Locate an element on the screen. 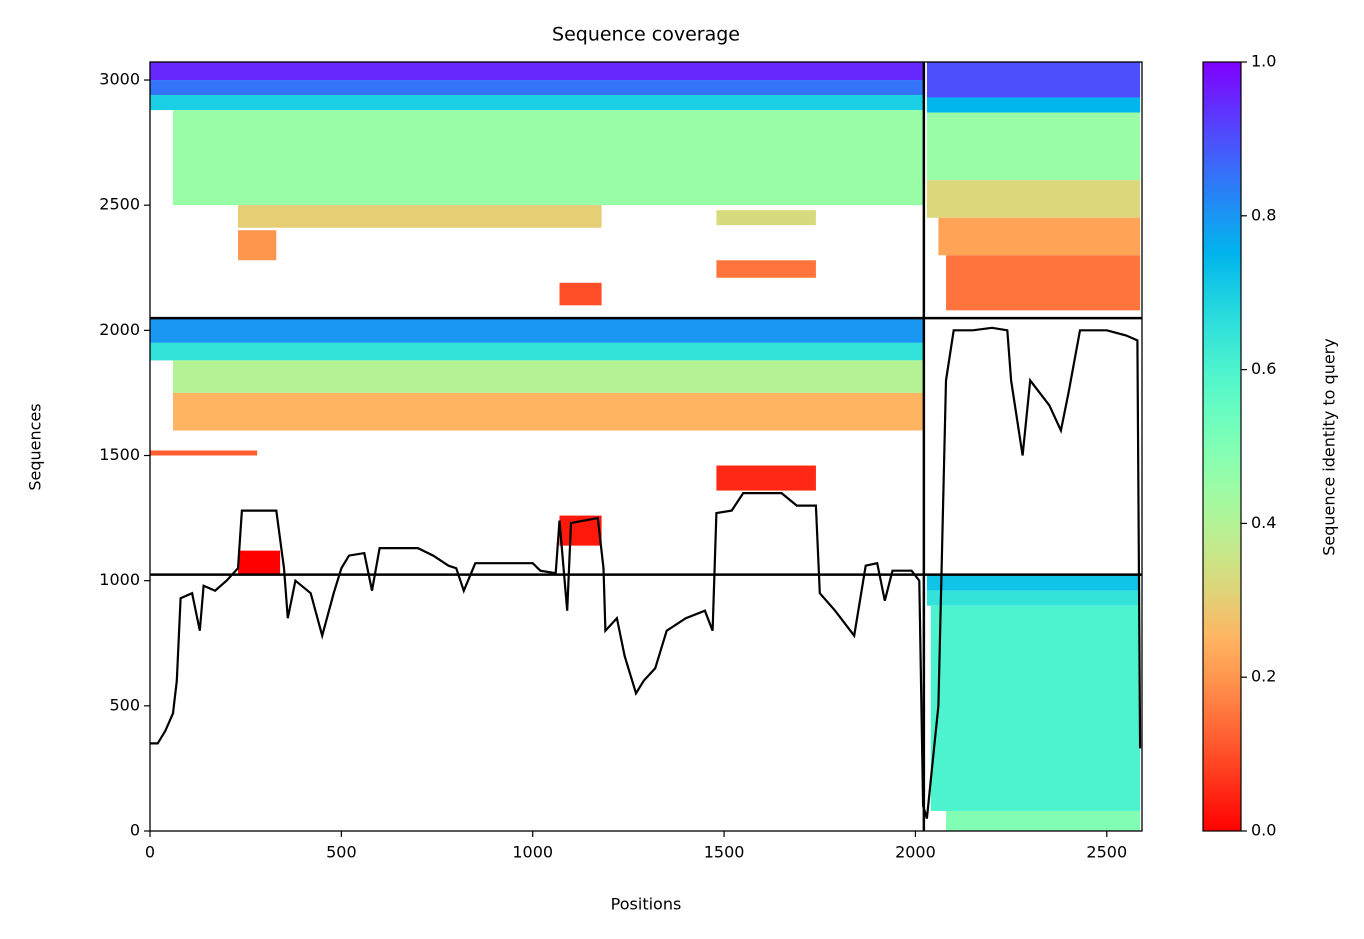  colorbar-tick-label: 0.2 is located at coordinates (1263, 676).